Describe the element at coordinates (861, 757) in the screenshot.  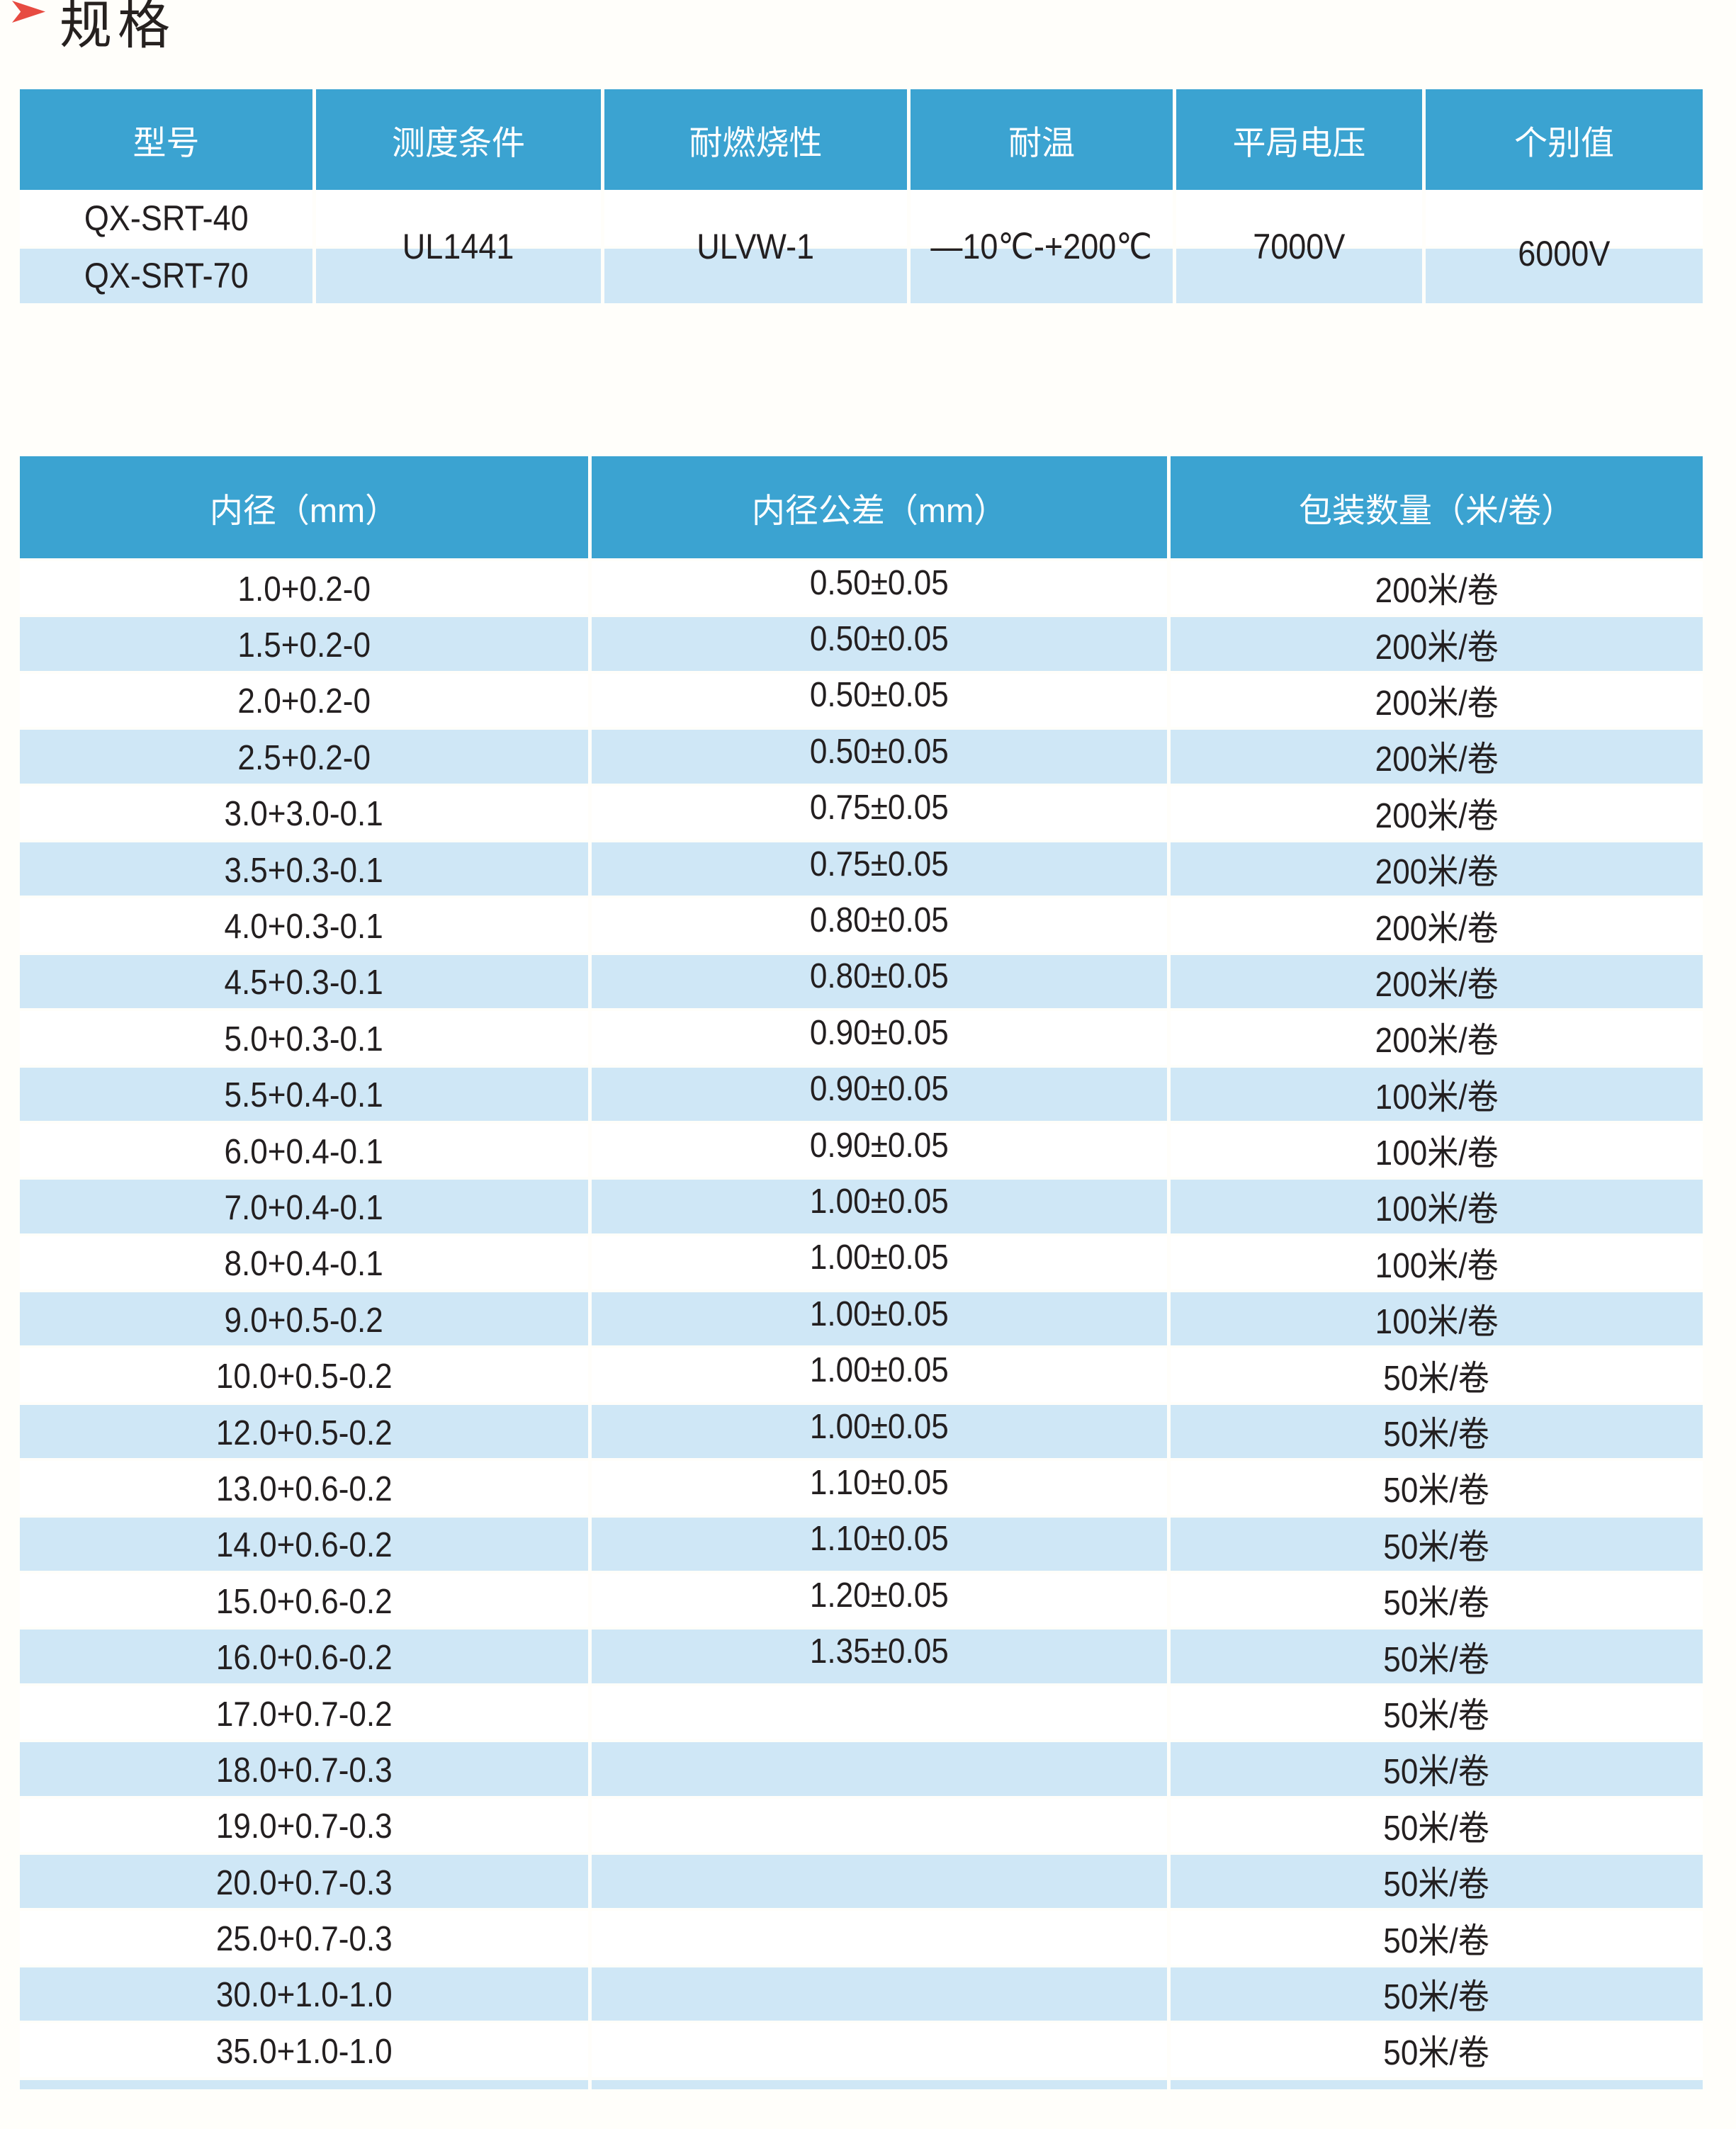
I see `size-table-row: 2.5+0.2-0 0.50±0.05 200米/卷` at that location.